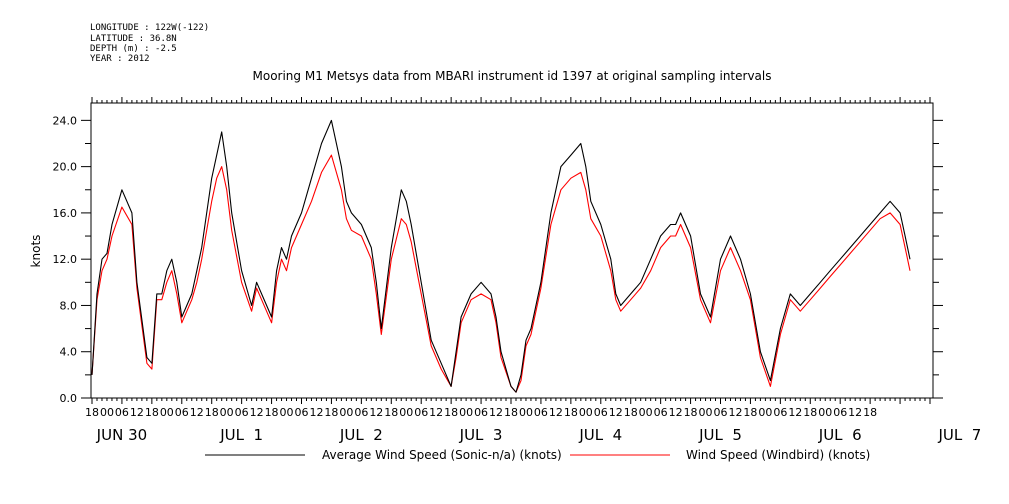  Describe the element at coordinates (69, 305) in the screenshot. I see `y-tick-label: 8.0` at that location.